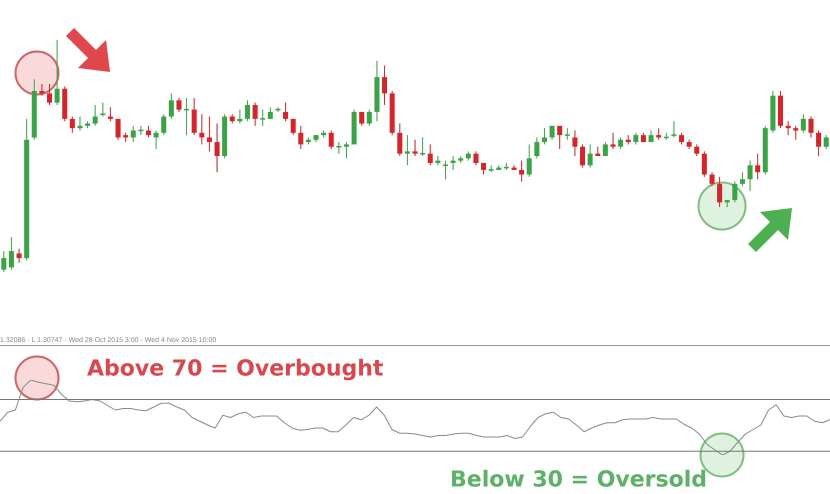  Describe the element at coordinates (235, 369) in the screenshot. I see `annotation: Above 70 = Overbought` at that location.